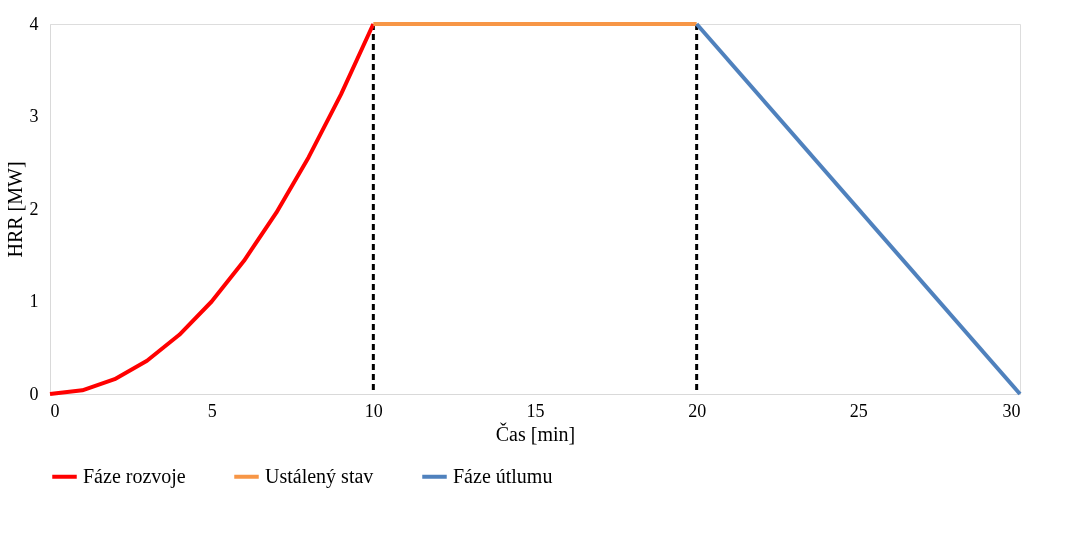 The width and height of the screenshot is (1084, 536). What do you see at coordinates (34, 116) in the screenshot?
I see `y-tick-label: 3` at bounding box center [34, 116].